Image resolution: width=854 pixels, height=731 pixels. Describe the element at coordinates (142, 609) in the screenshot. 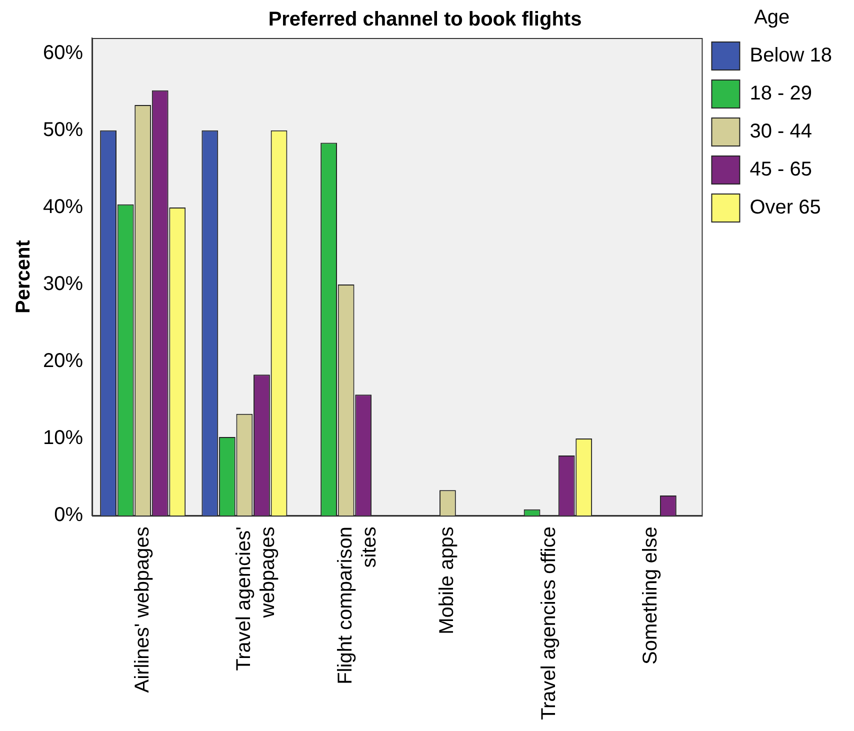

I see `x-tick-label: Airlines' webpages` at that location.